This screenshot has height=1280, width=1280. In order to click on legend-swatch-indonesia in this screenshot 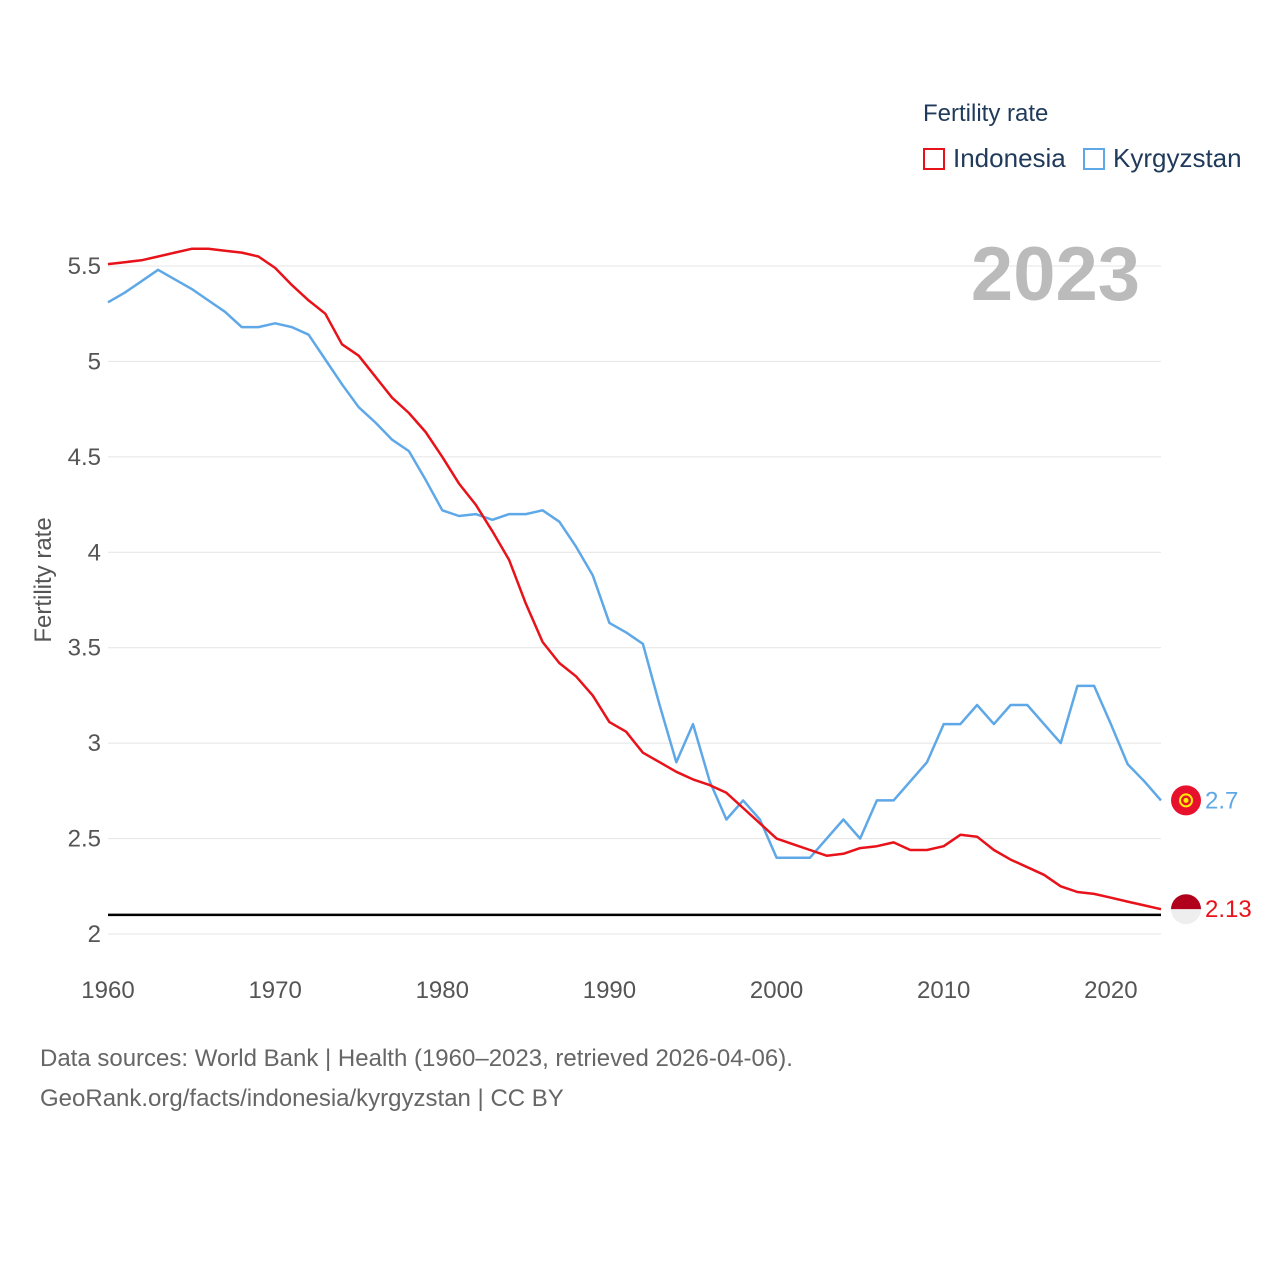, I will do `click(934, 158)`.